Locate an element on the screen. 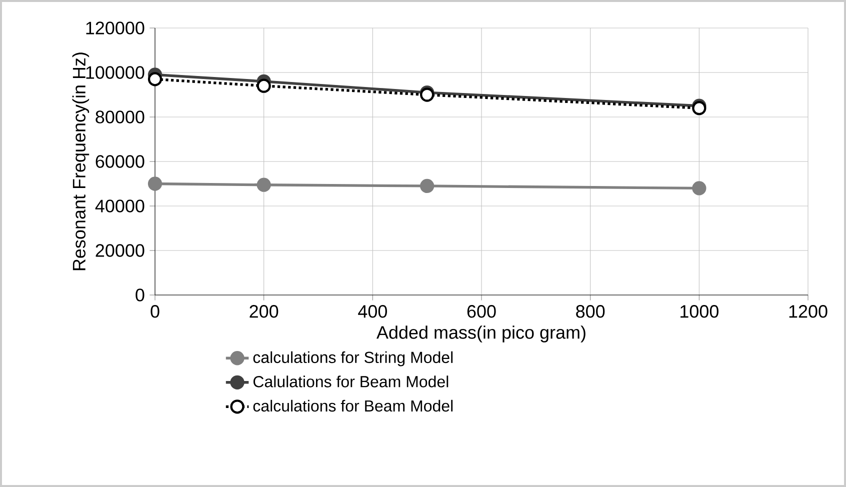  x-tick-label: 400 is located at coordinates (372, 311).